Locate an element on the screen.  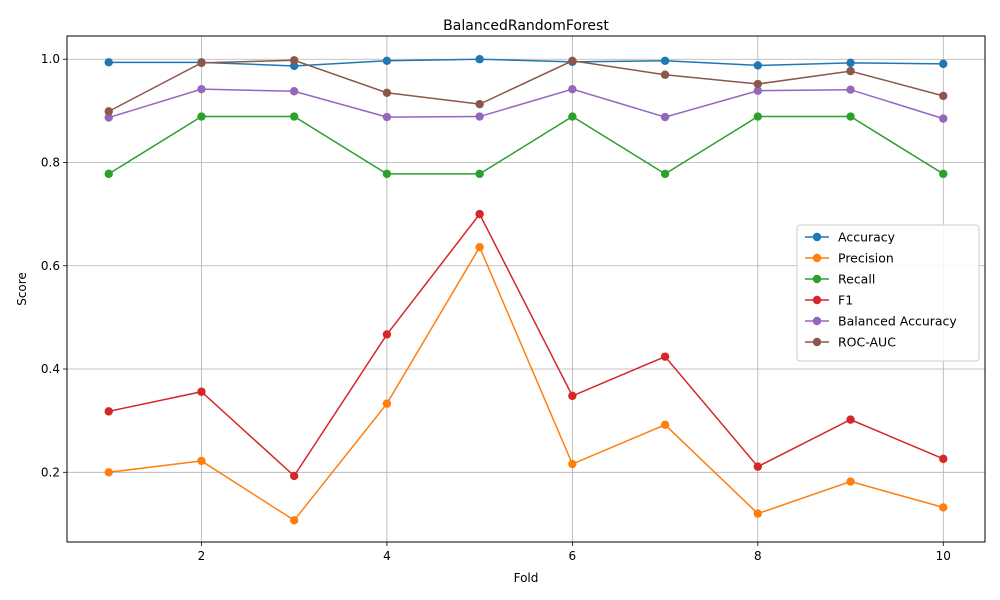
legend-label-f1: F1 is located at coordinates (845, 300).